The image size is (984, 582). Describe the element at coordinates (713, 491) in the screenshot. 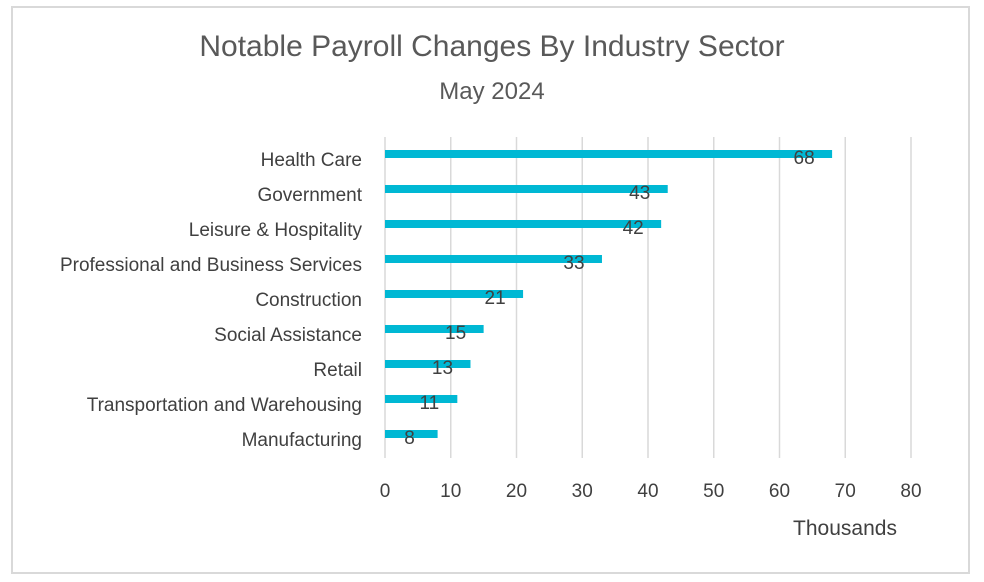

I see `x-tick-label: 50` at that location.